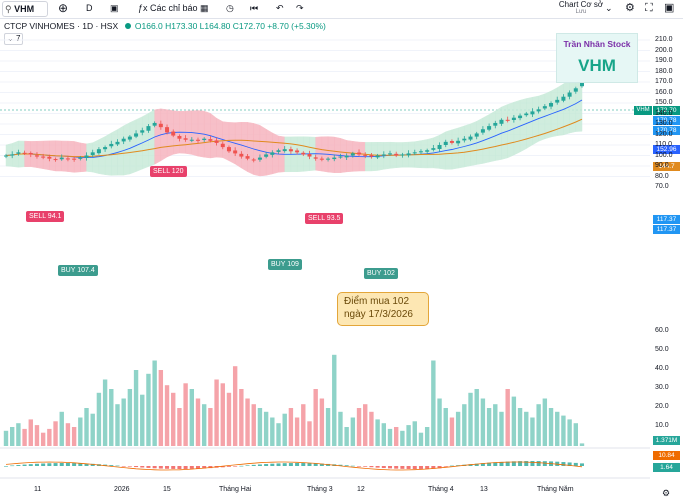 The image size is (683, 500). What do you see at coordinates (63, 8) in the screenshot?
I see `add-symbol-icon: ⊕` at bounding box center [63, 8].